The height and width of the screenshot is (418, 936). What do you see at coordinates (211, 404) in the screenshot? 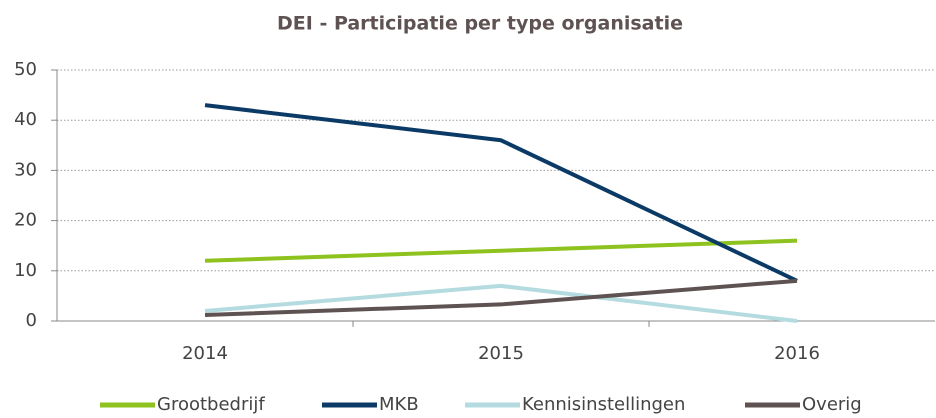
I see `legend-label: Grootbedrijf` at bounding box center [211, 404].